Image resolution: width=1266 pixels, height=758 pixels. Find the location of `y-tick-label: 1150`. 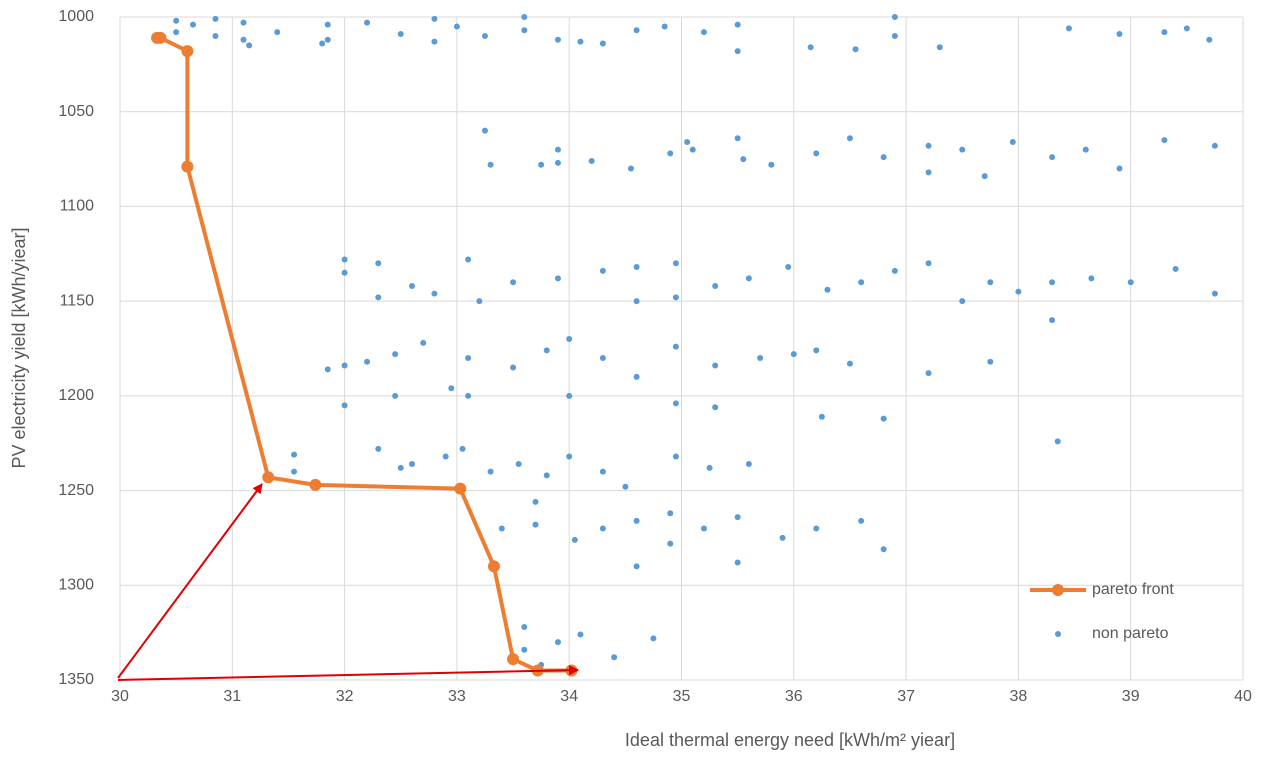

y-tick-label: 1150 is located at coordinates (77, 300).